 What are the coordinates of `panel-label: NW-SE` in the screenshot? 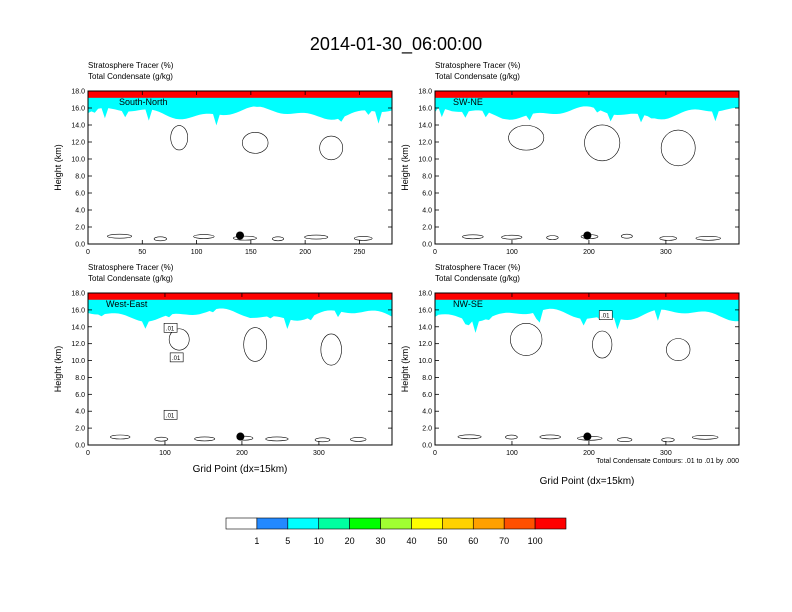 It's located at (468, 304).